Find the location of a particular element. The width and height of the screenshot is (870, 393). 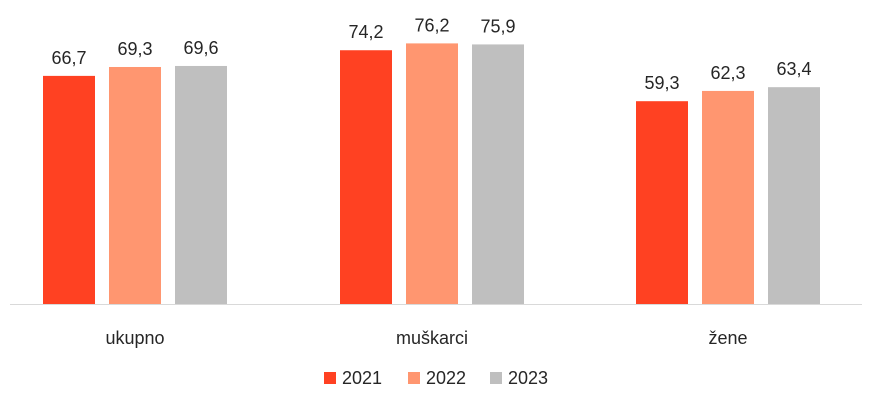

value-label-2022-1: 76,2 is located at coordinates (431, 25).